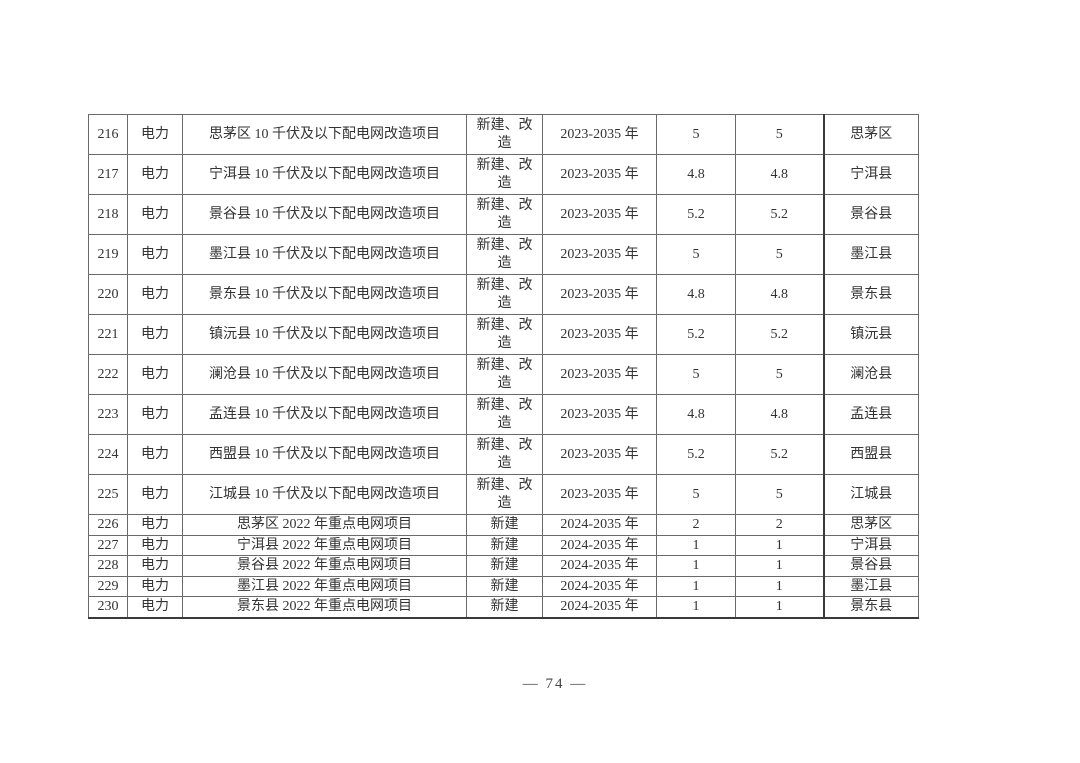 The image size is (1080, 763). Describe the element at coordinates (324, 414) in the screenshot. I see `table-cell-project-name: 孟连县 10 千伏及以下配电网改造项目` at that location.